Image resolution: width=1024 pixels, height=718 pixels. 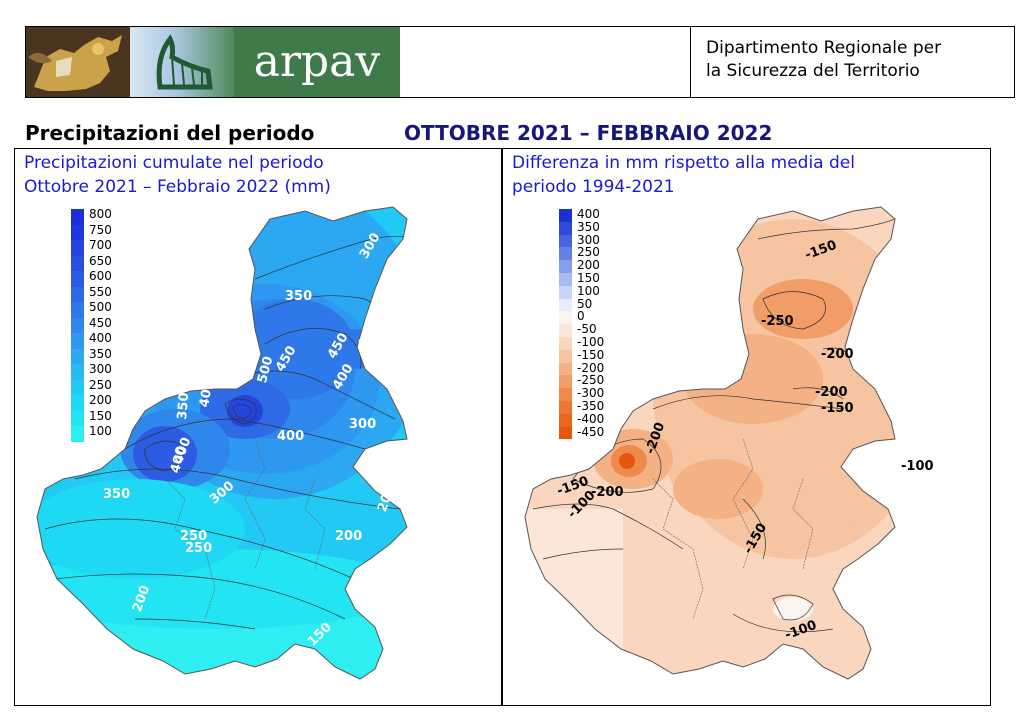 What do you see at coordinates (100, 369) in the screenshot?
I see `left-map-legend-label: 300` at bounding box center [100, 369].